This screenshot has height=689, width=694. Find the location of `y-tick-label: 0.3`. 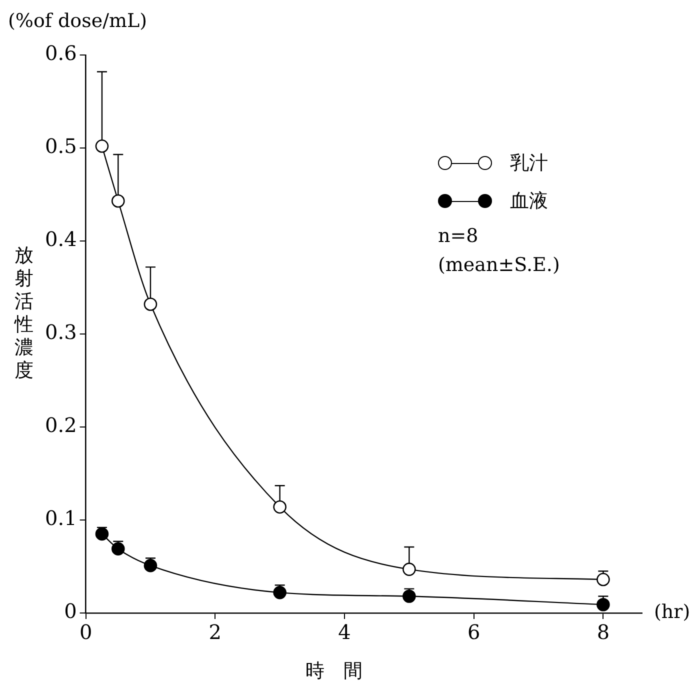

y-tick-label: 0.3 is located at coordinates (60, 332).